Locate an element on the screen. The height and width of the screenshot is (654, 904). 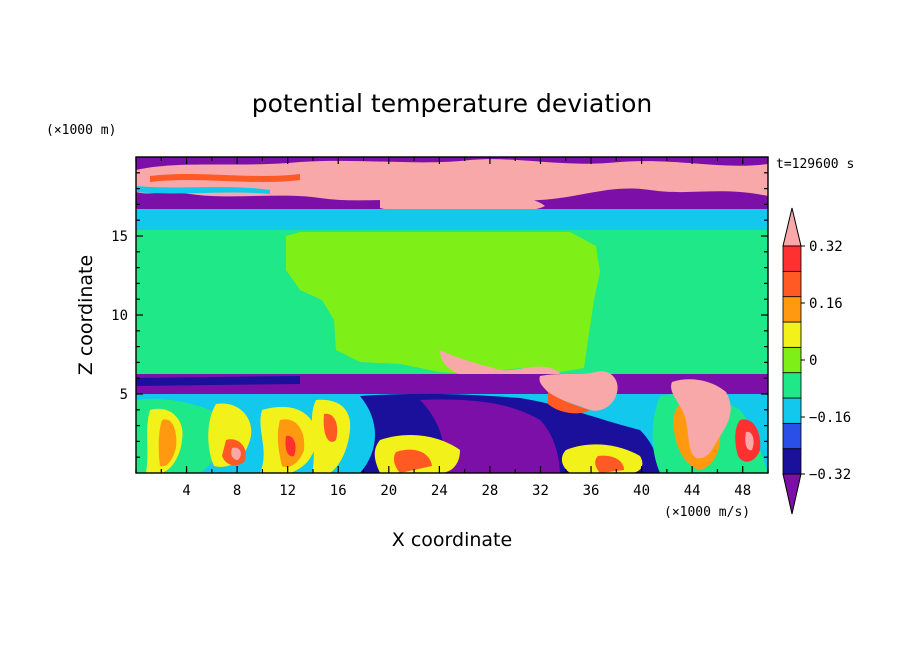
x-tick-label: 44 is located at coordinates (692, 491).